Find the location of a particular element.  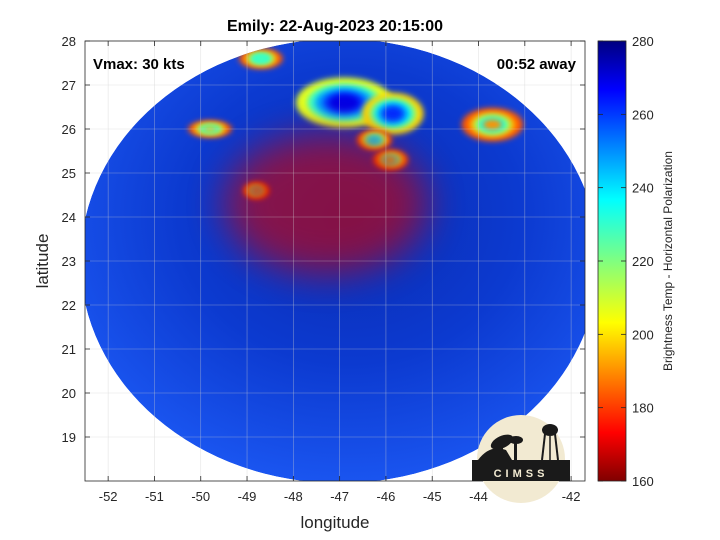

y-tick-label: 27 is located at coordinates (69, 85).